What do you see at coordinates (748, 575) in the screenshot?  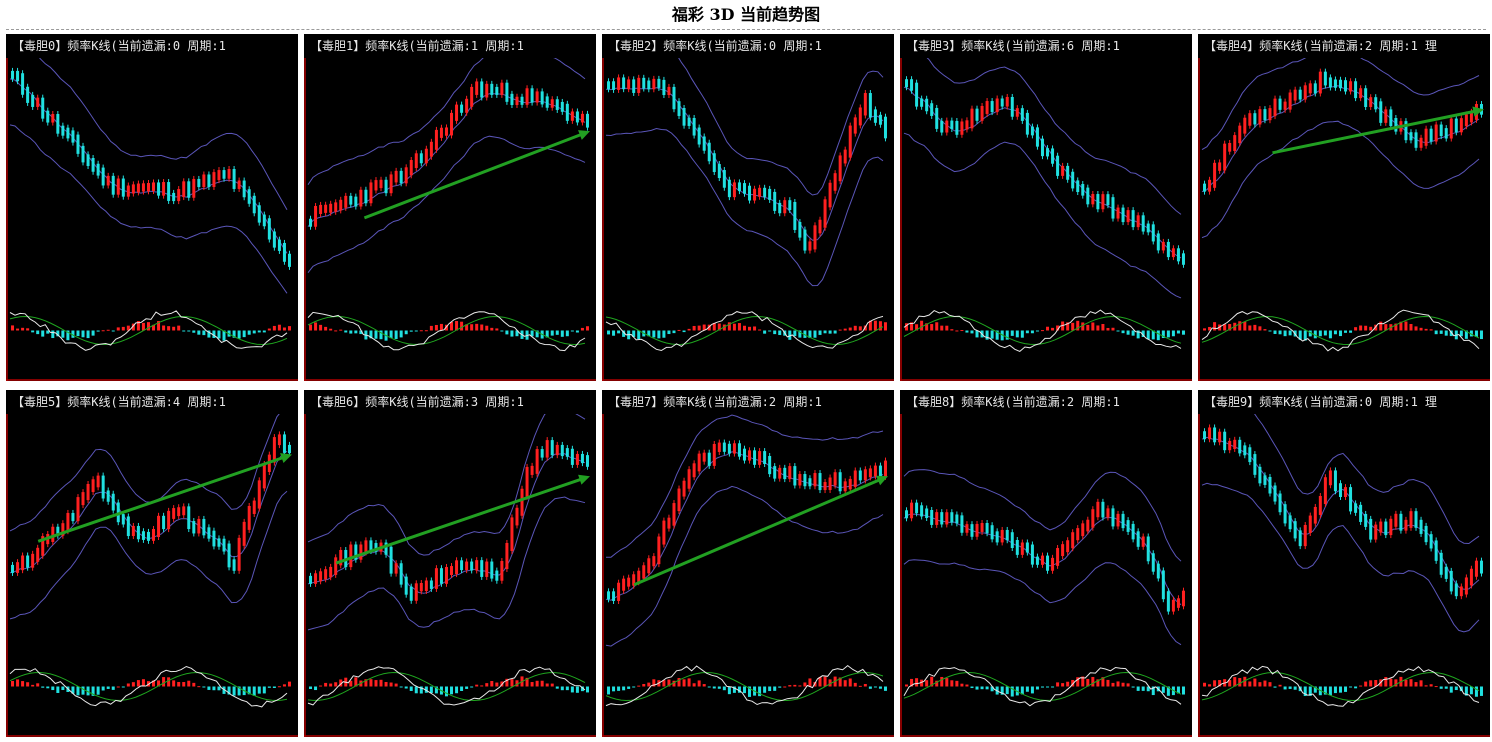 I see `chart-canvas` at bounding box center [748, 575].